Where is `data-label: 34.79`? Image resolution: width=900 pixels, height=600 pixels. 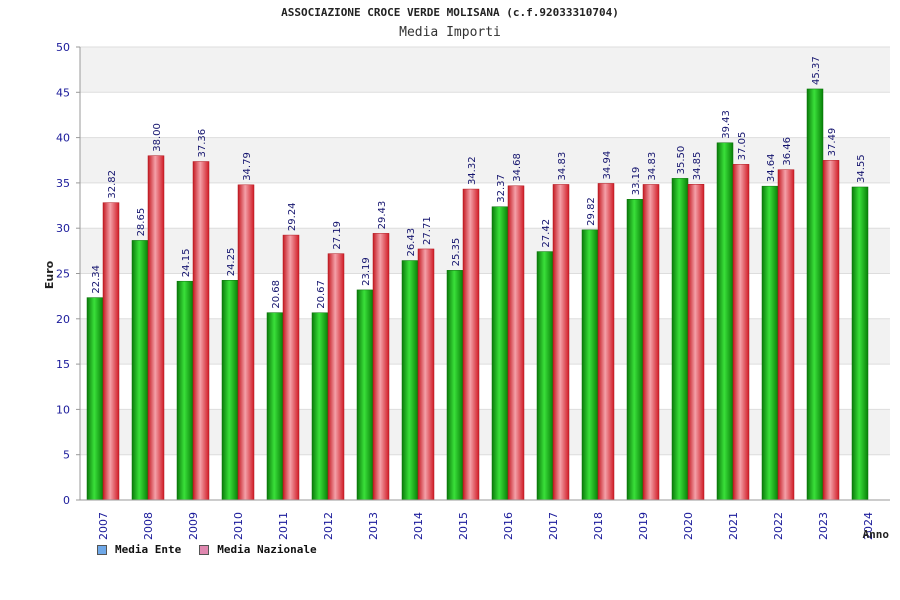
data-label: 34.79 is located at coordinates (247, 166).